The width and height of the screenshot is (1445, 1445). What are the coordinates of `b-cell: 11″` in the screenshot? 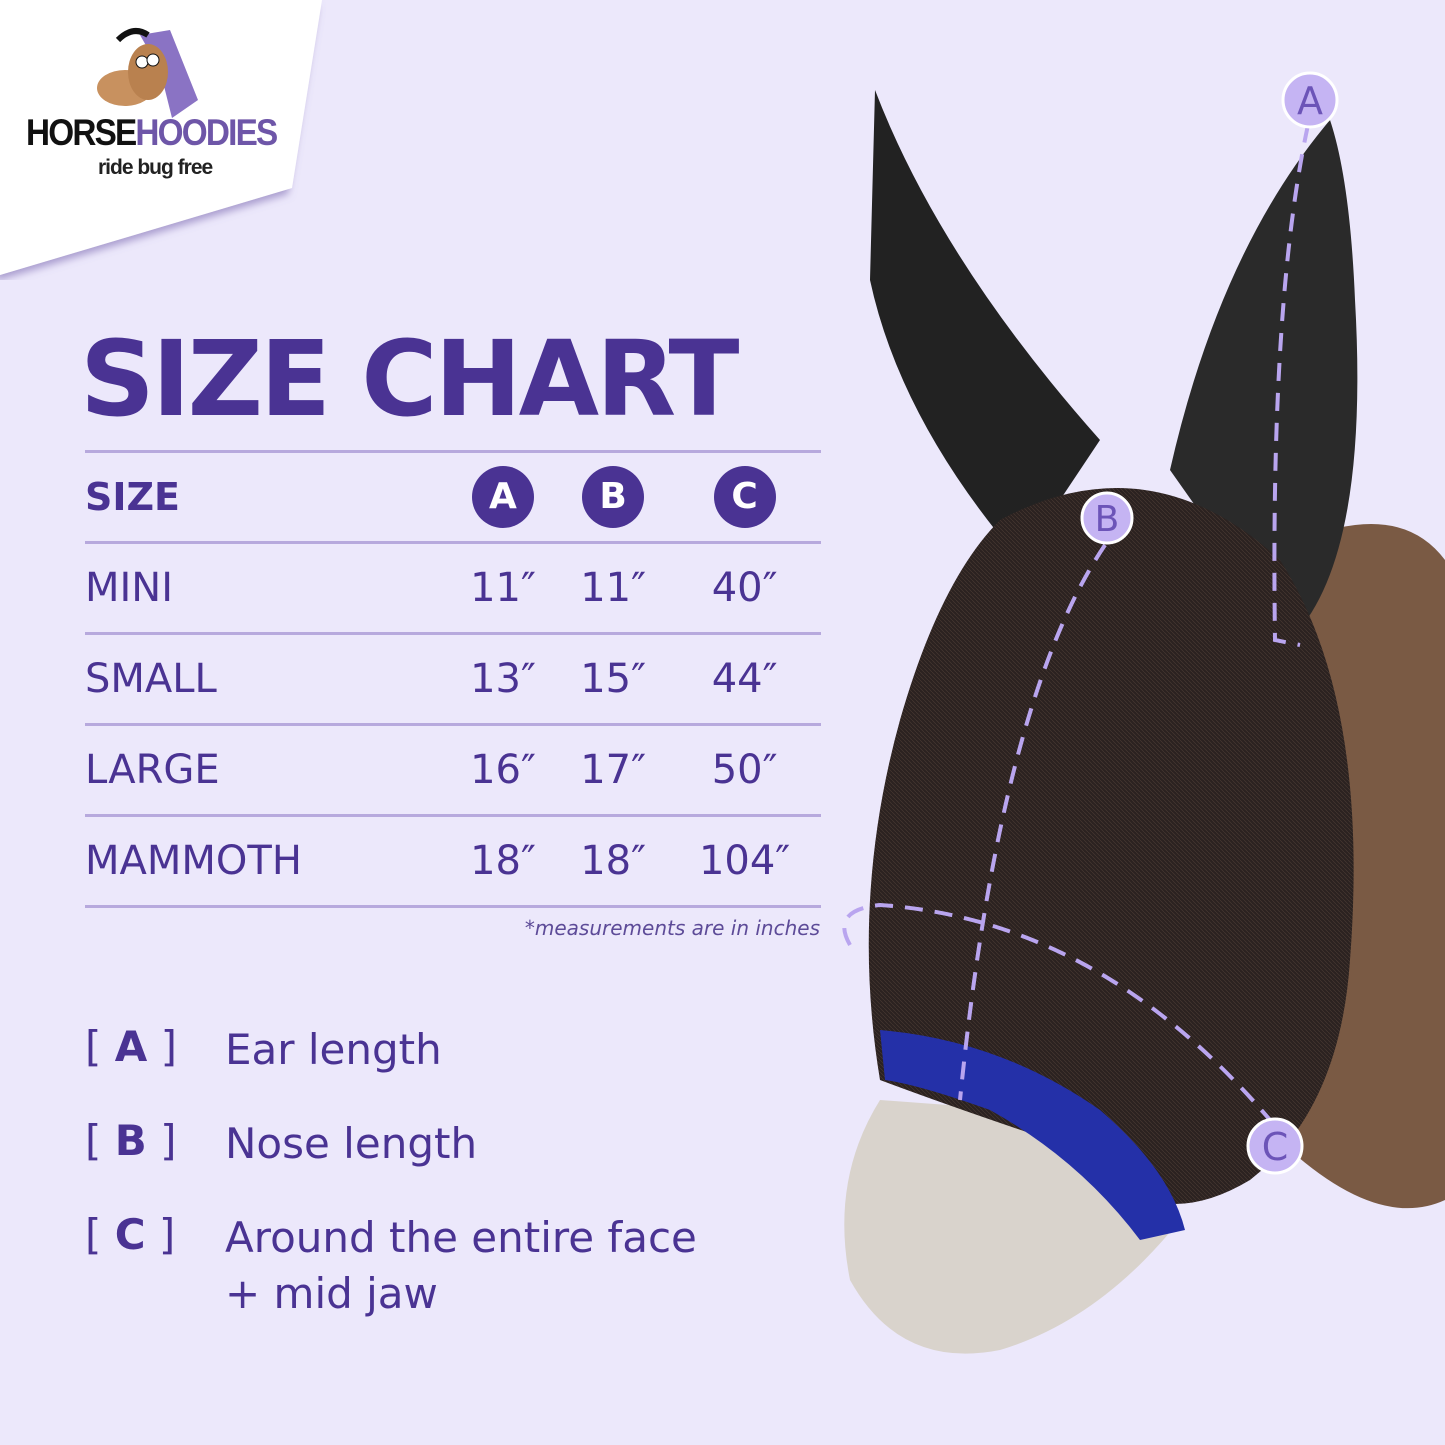 It's located at (613, 587).